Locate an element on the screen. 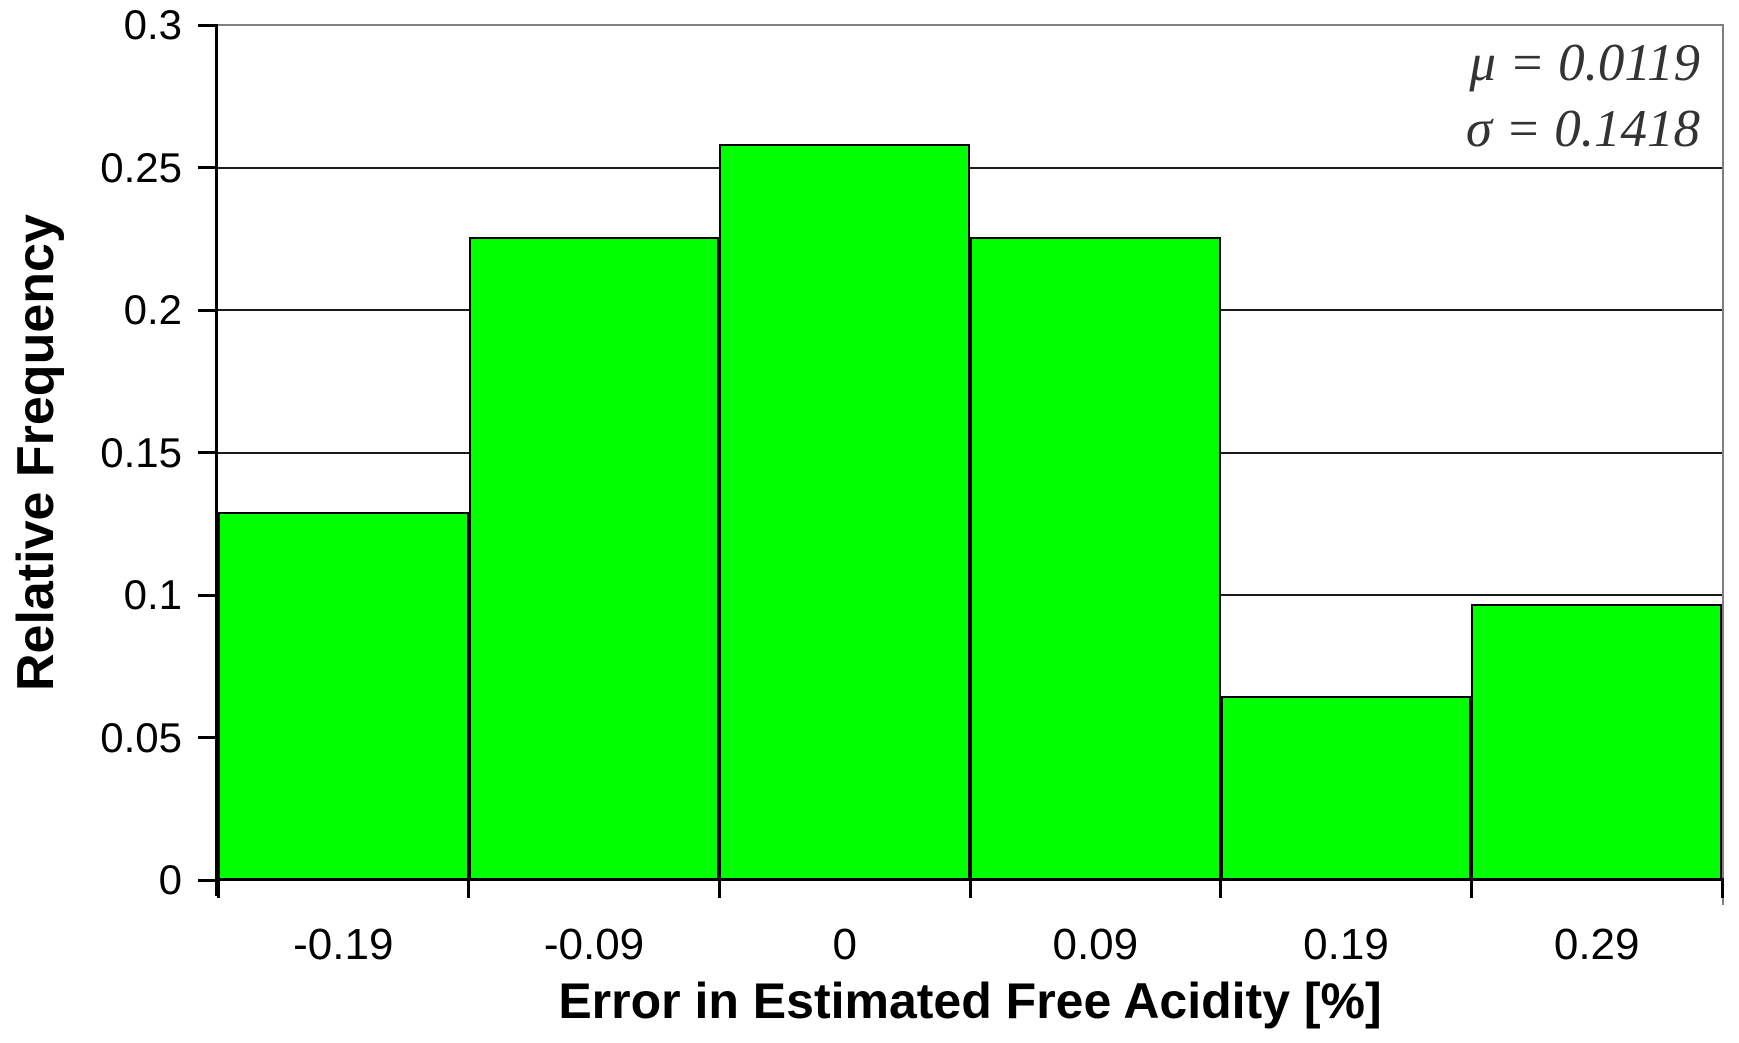 This screenshot has height=1043, width=1739. x-tick-label: 0 is located at coordinates (844, 944).